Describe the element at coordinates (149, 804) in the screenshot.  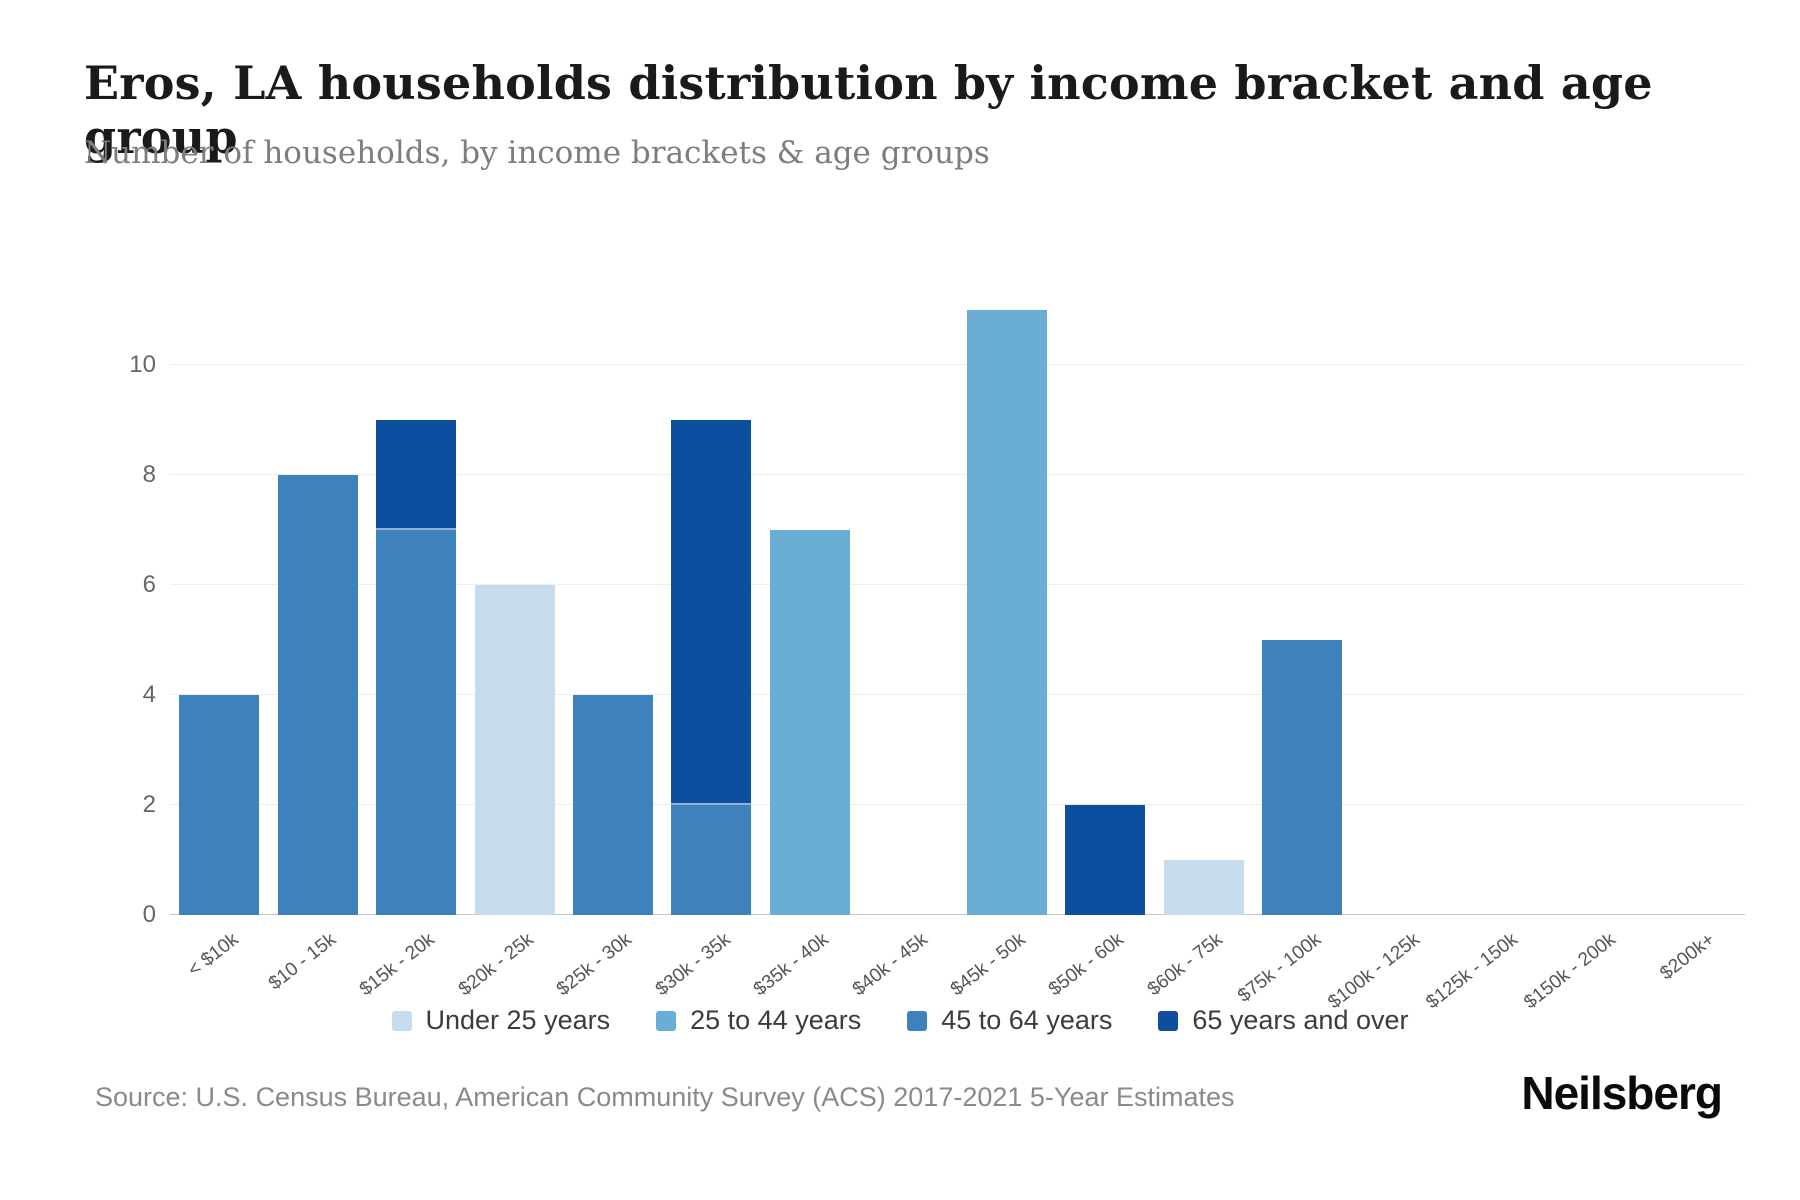
I see `y-tick-label: 2` at that location.